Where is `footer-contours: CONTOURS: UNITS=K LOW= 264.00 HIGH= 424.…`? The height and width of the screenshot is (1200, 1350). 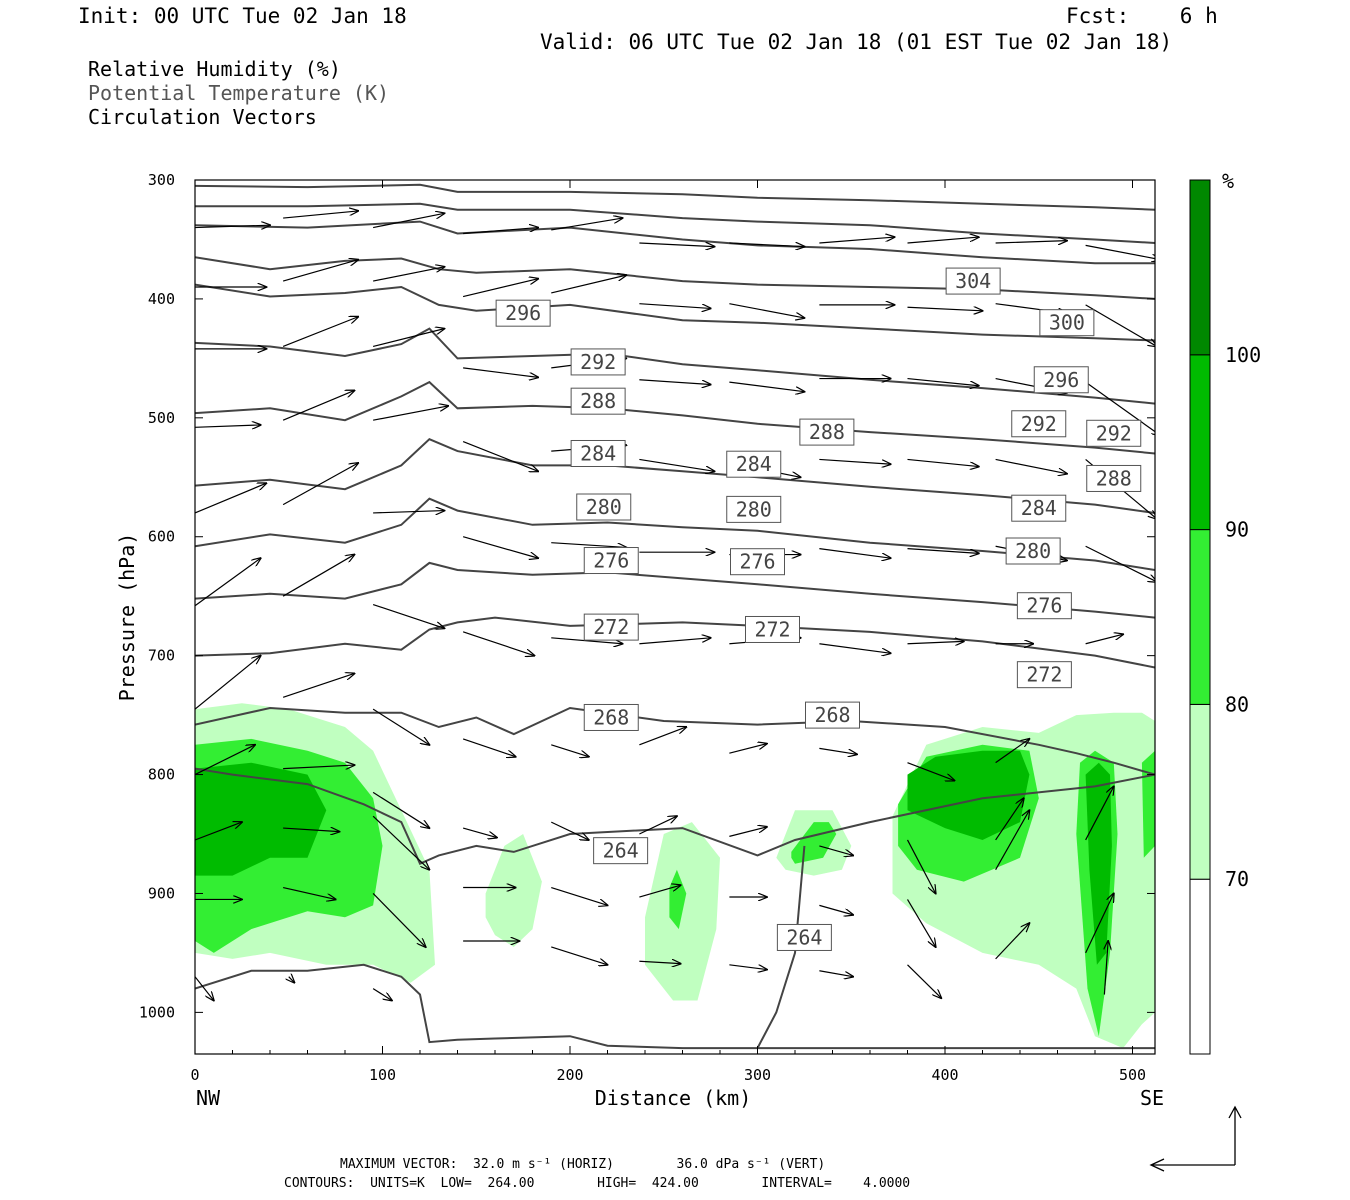 footer-contours: CONTOURS: UNITS=K LOW= 264.00 HIGH= 424.… is located at coordinates (597, 1183).